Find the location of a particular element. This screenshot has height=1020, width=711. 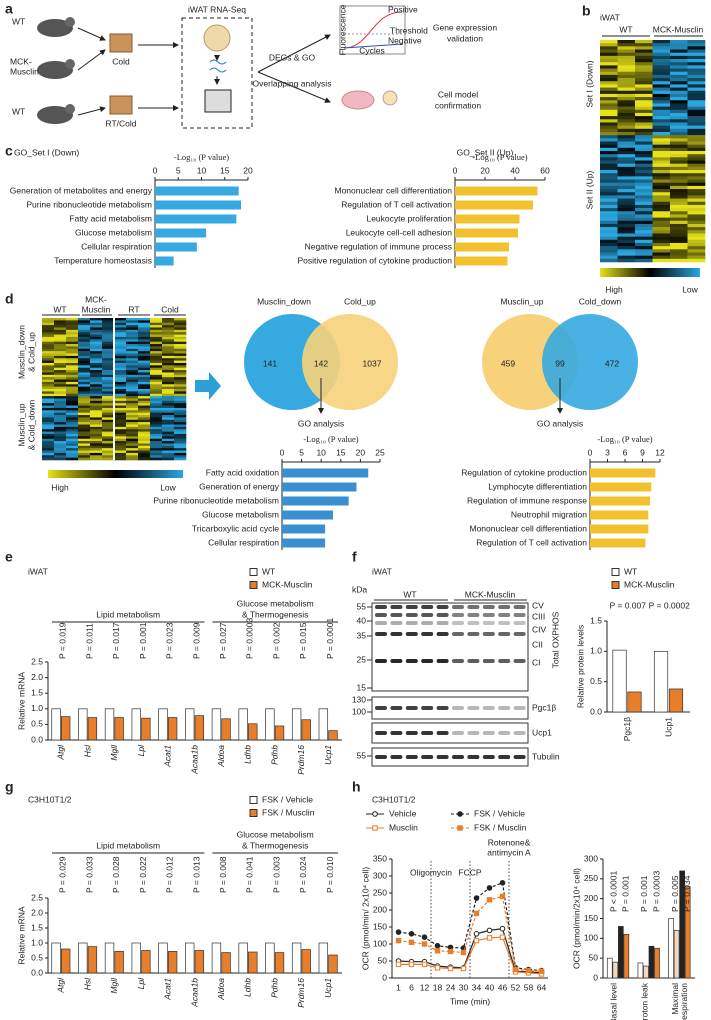

x-tick-label: 0 is located at coordinates (590, 452).